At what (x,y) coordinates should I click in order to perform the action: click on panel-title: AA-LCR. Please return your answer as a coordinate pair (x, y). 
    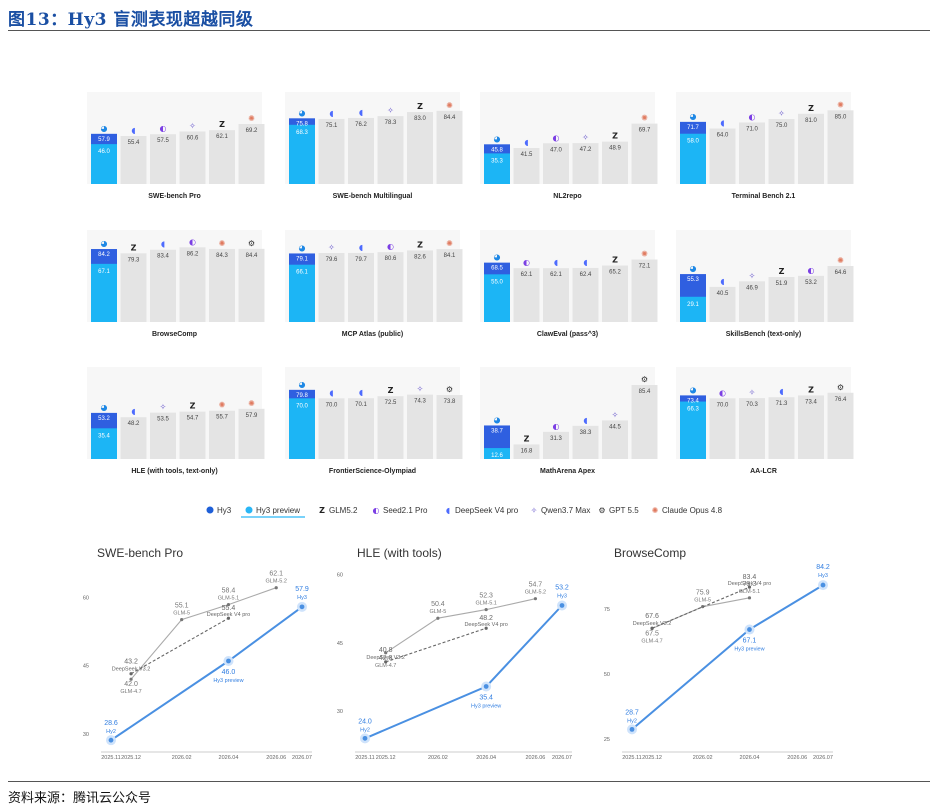
    Looking at the image, I should click on (763, 471).